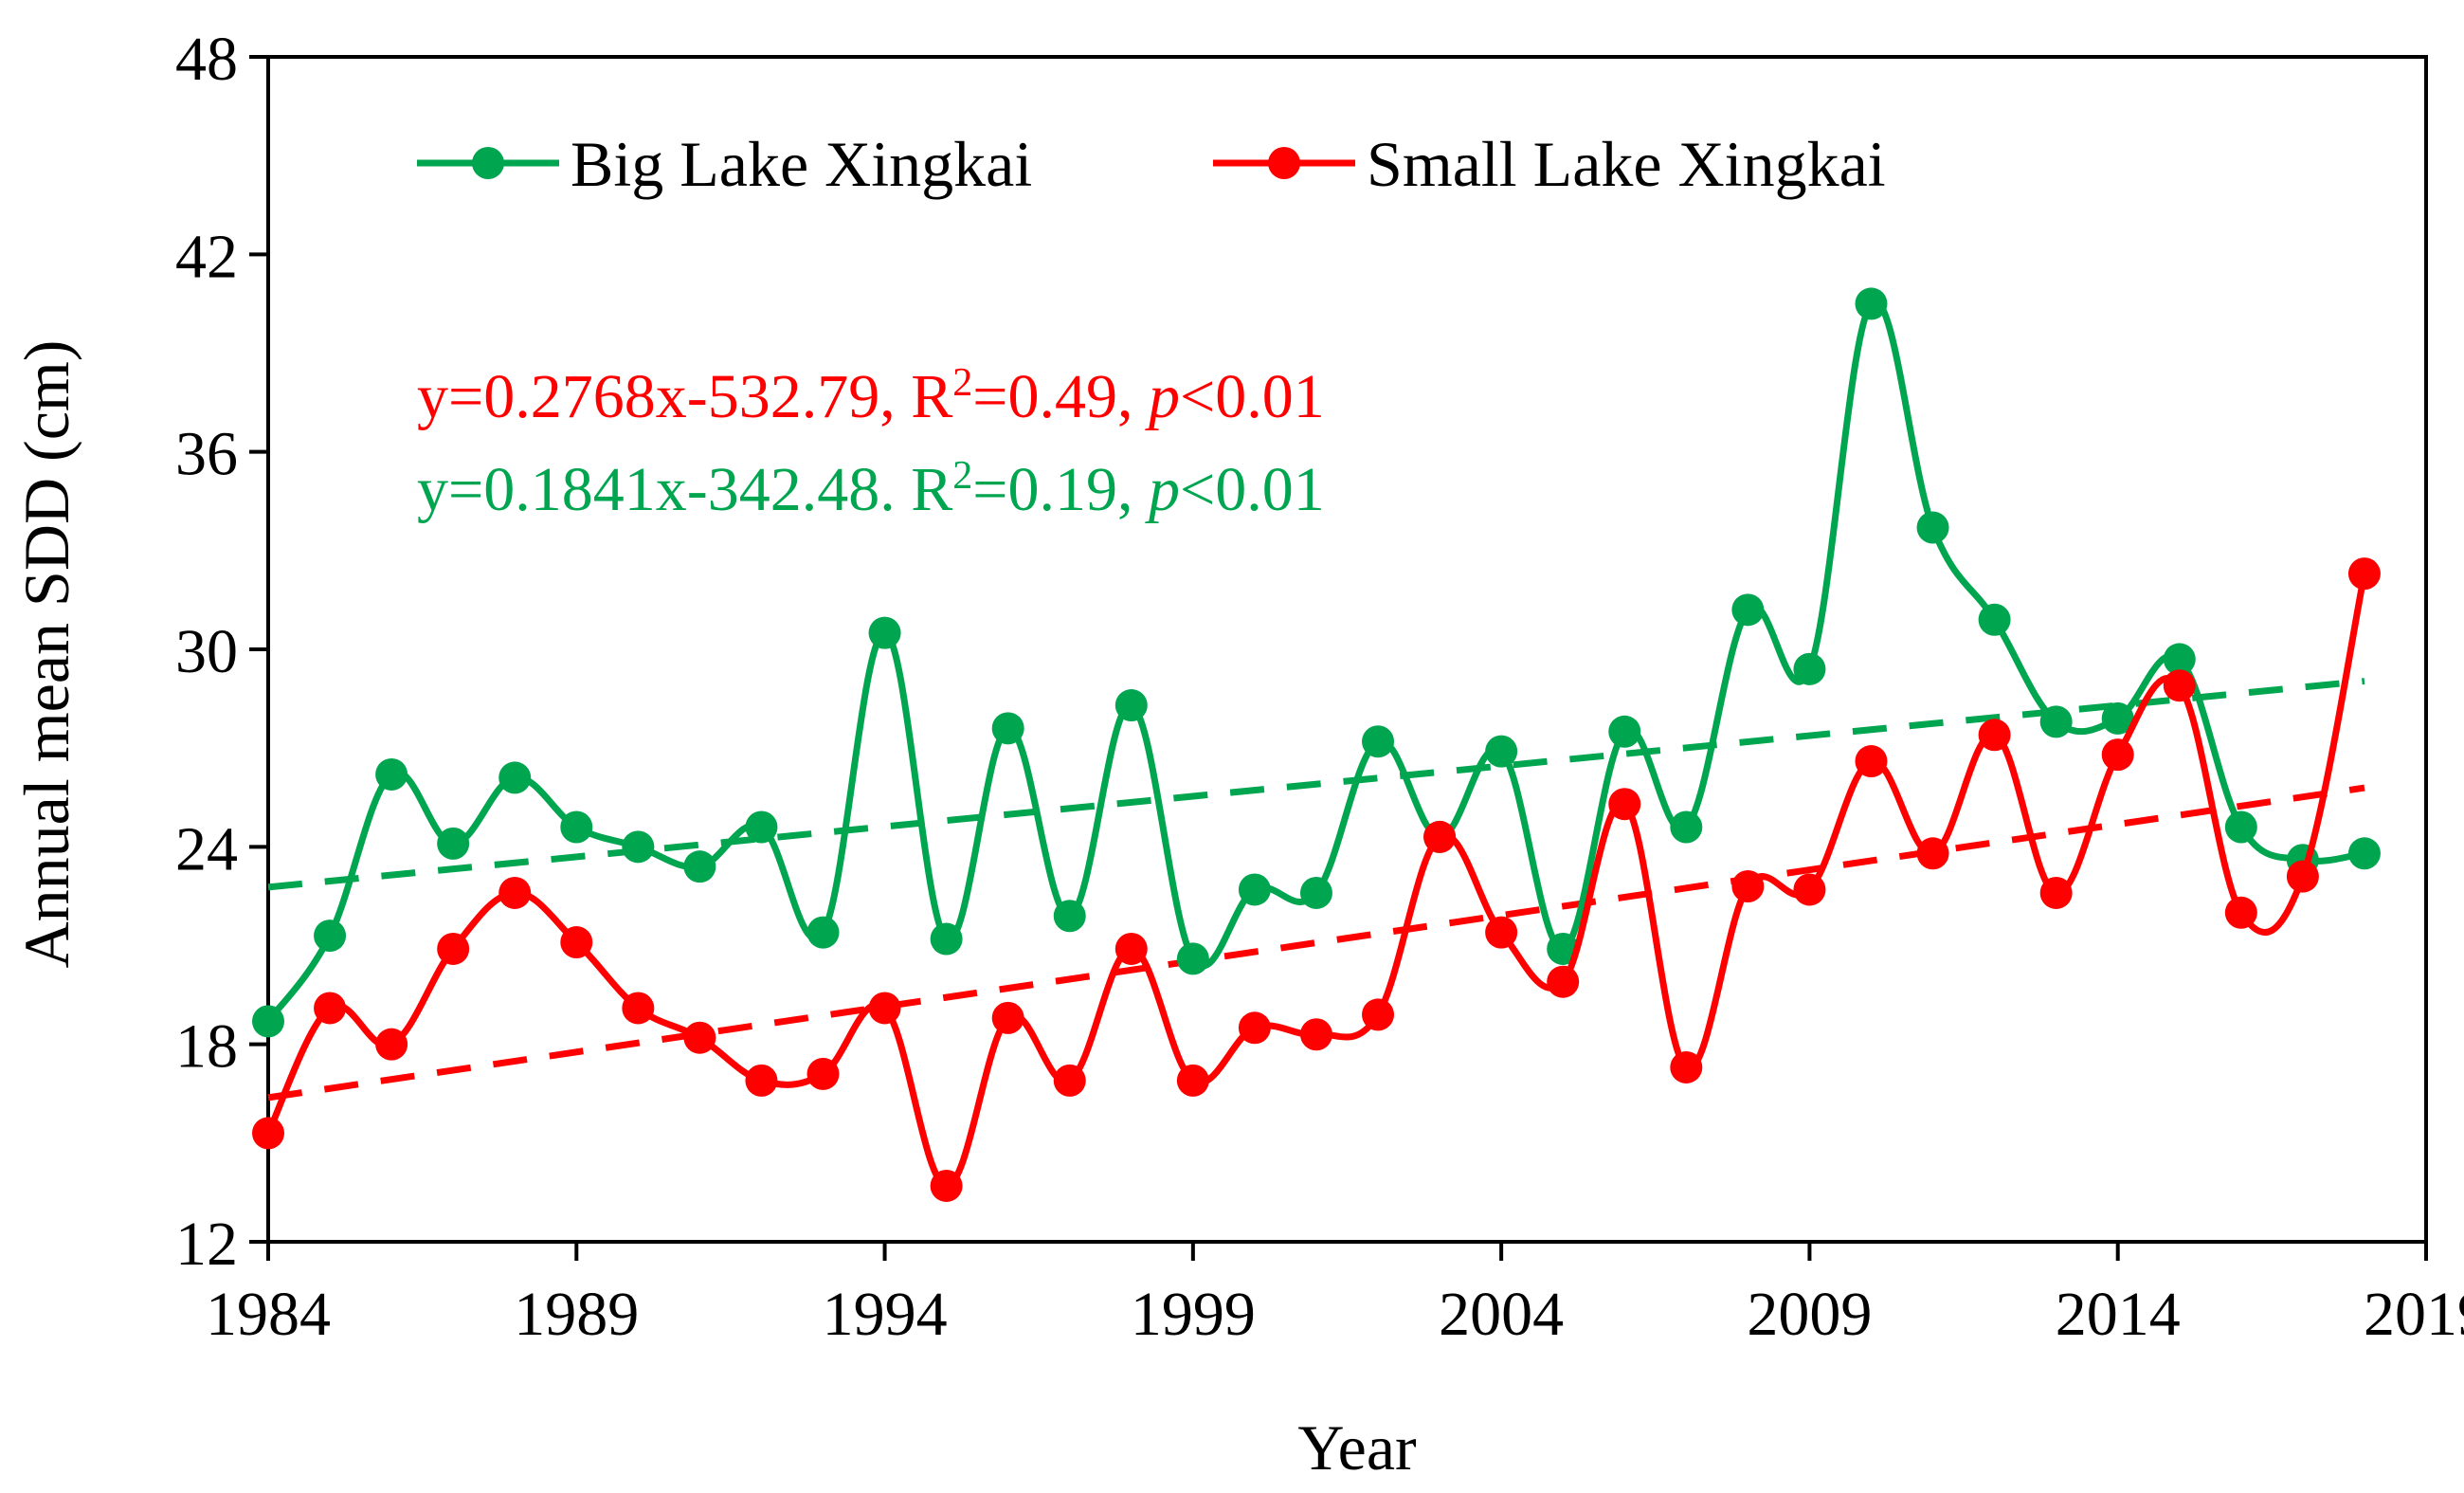 The image size is (2464, 1493). I want to click on legend-label-big-lake: Big Lake Xingkai, so click(801, 164).